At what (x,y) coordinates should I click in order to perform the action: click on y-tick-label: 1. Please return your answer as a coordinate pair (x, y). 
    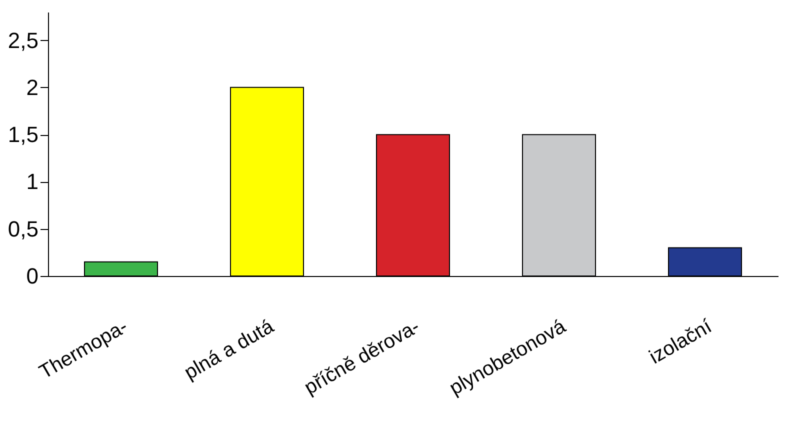
    Looking at the image, I should click on (32, 181).